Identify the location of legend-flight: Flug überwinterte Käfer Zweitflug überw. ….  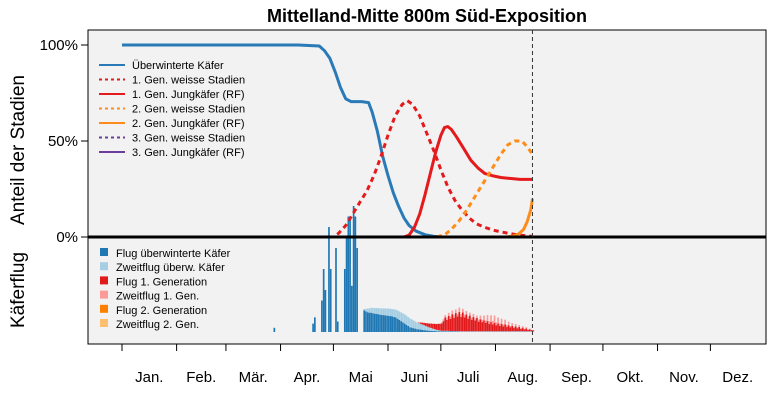
(165, 289).